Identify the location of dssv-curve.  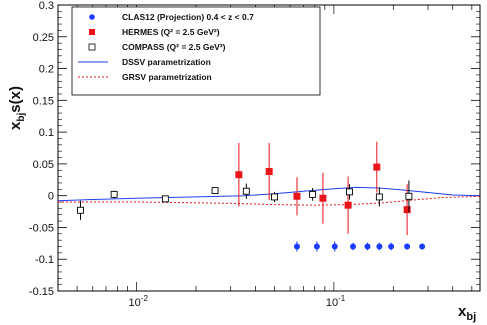
(269, 194).